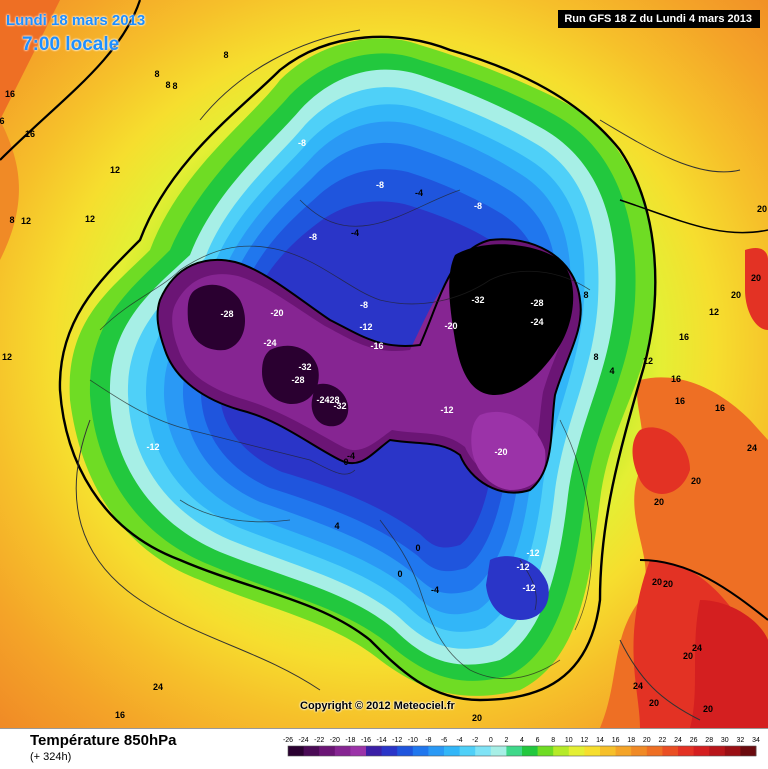 The image size is (768, 769). Describe the element at coordinates (335, 740) in the screenshot. I see `legend-tick-label: -20` at that location.